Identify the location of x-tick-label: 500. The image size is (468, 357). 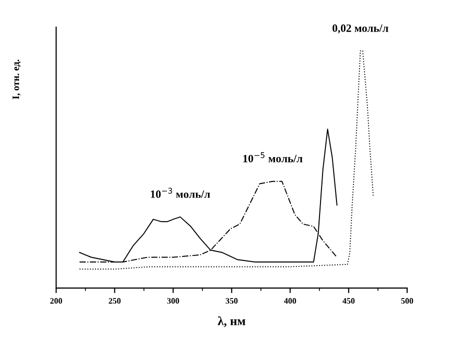
(407, 301).